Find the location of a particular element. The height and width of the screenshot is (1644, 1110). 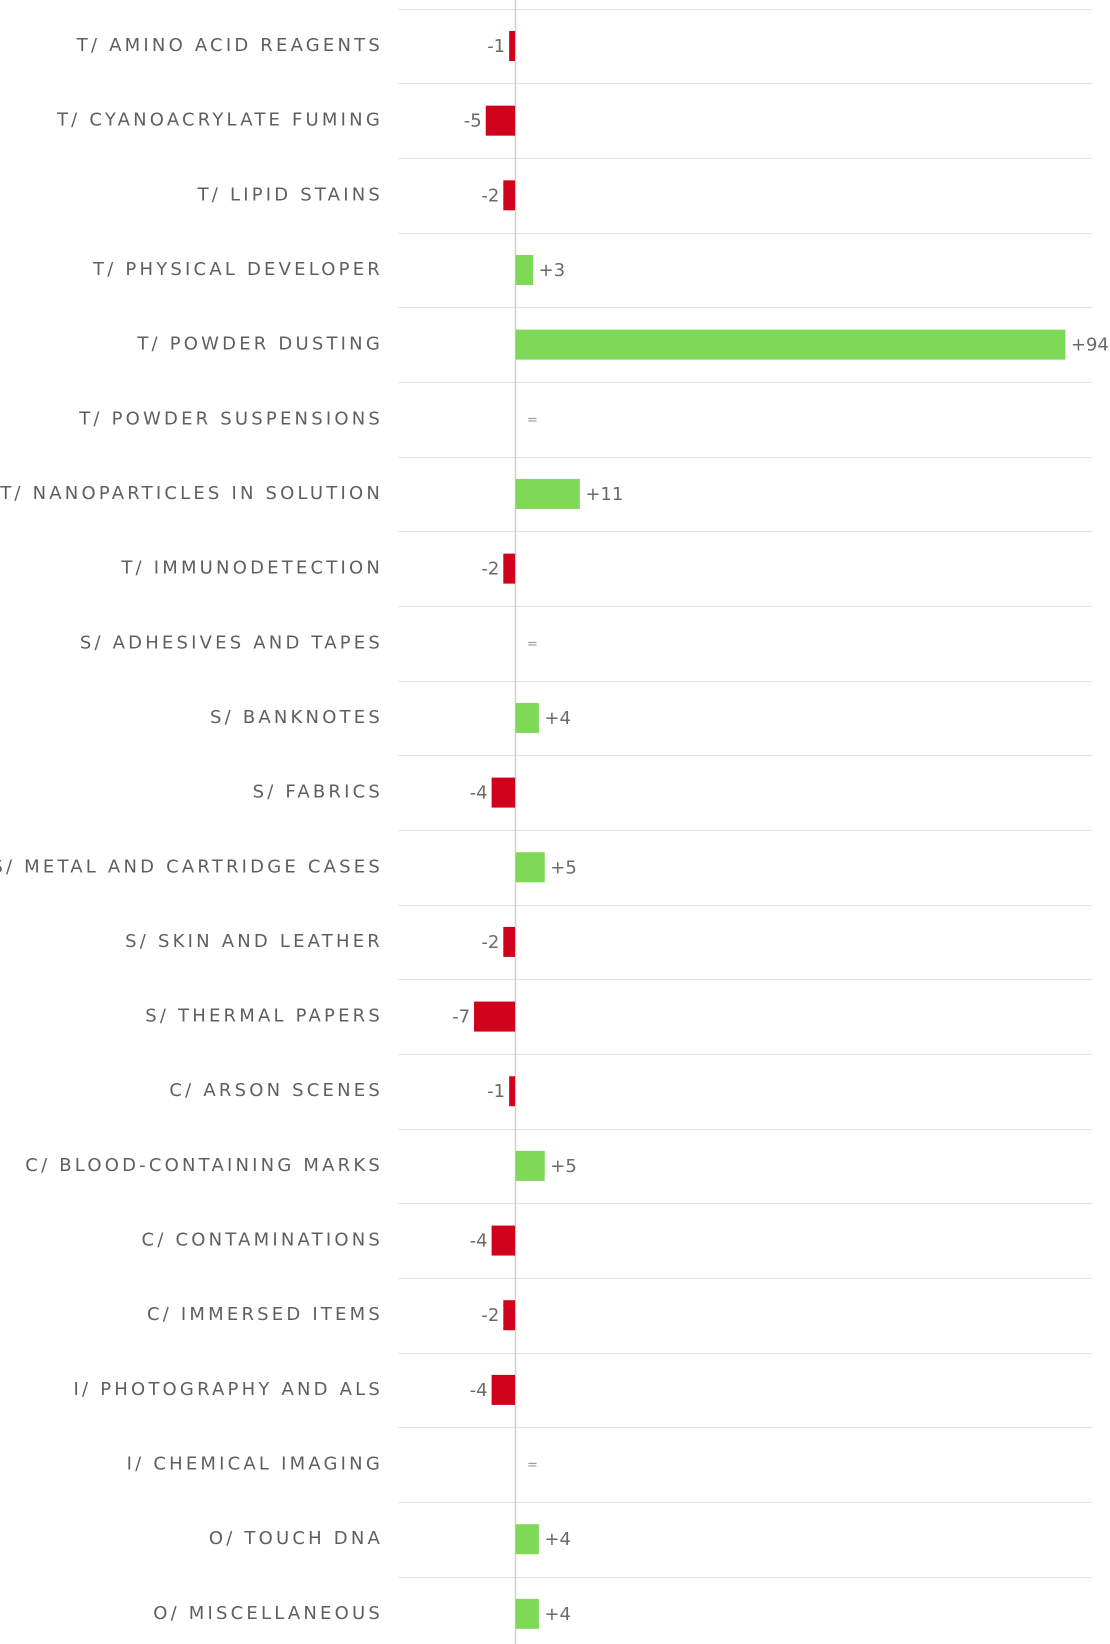

data-label: +3 is located at coordinates (552, 270).